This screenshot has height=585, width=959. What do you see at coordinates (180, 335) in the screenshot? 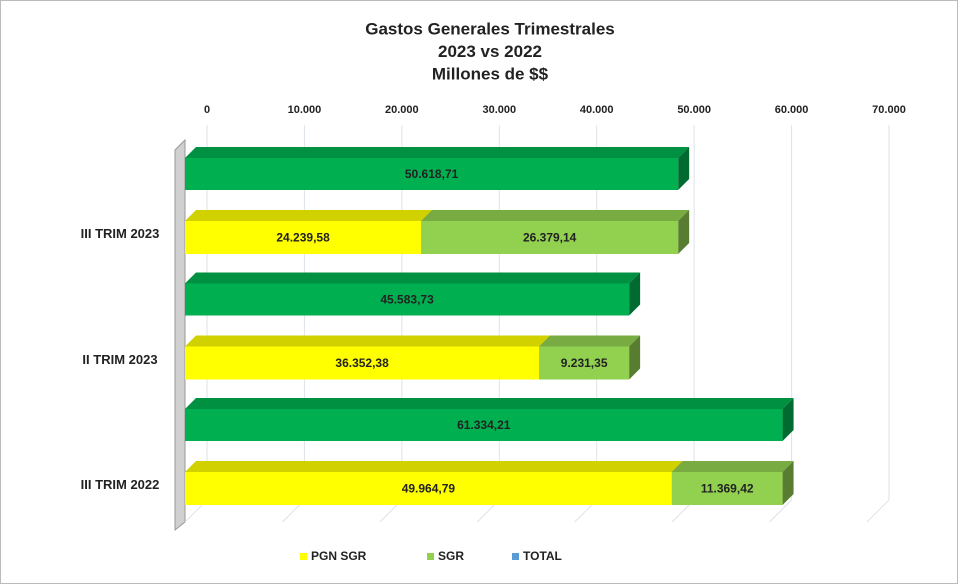
I see `left-wall` at bounding box center [180, 335].